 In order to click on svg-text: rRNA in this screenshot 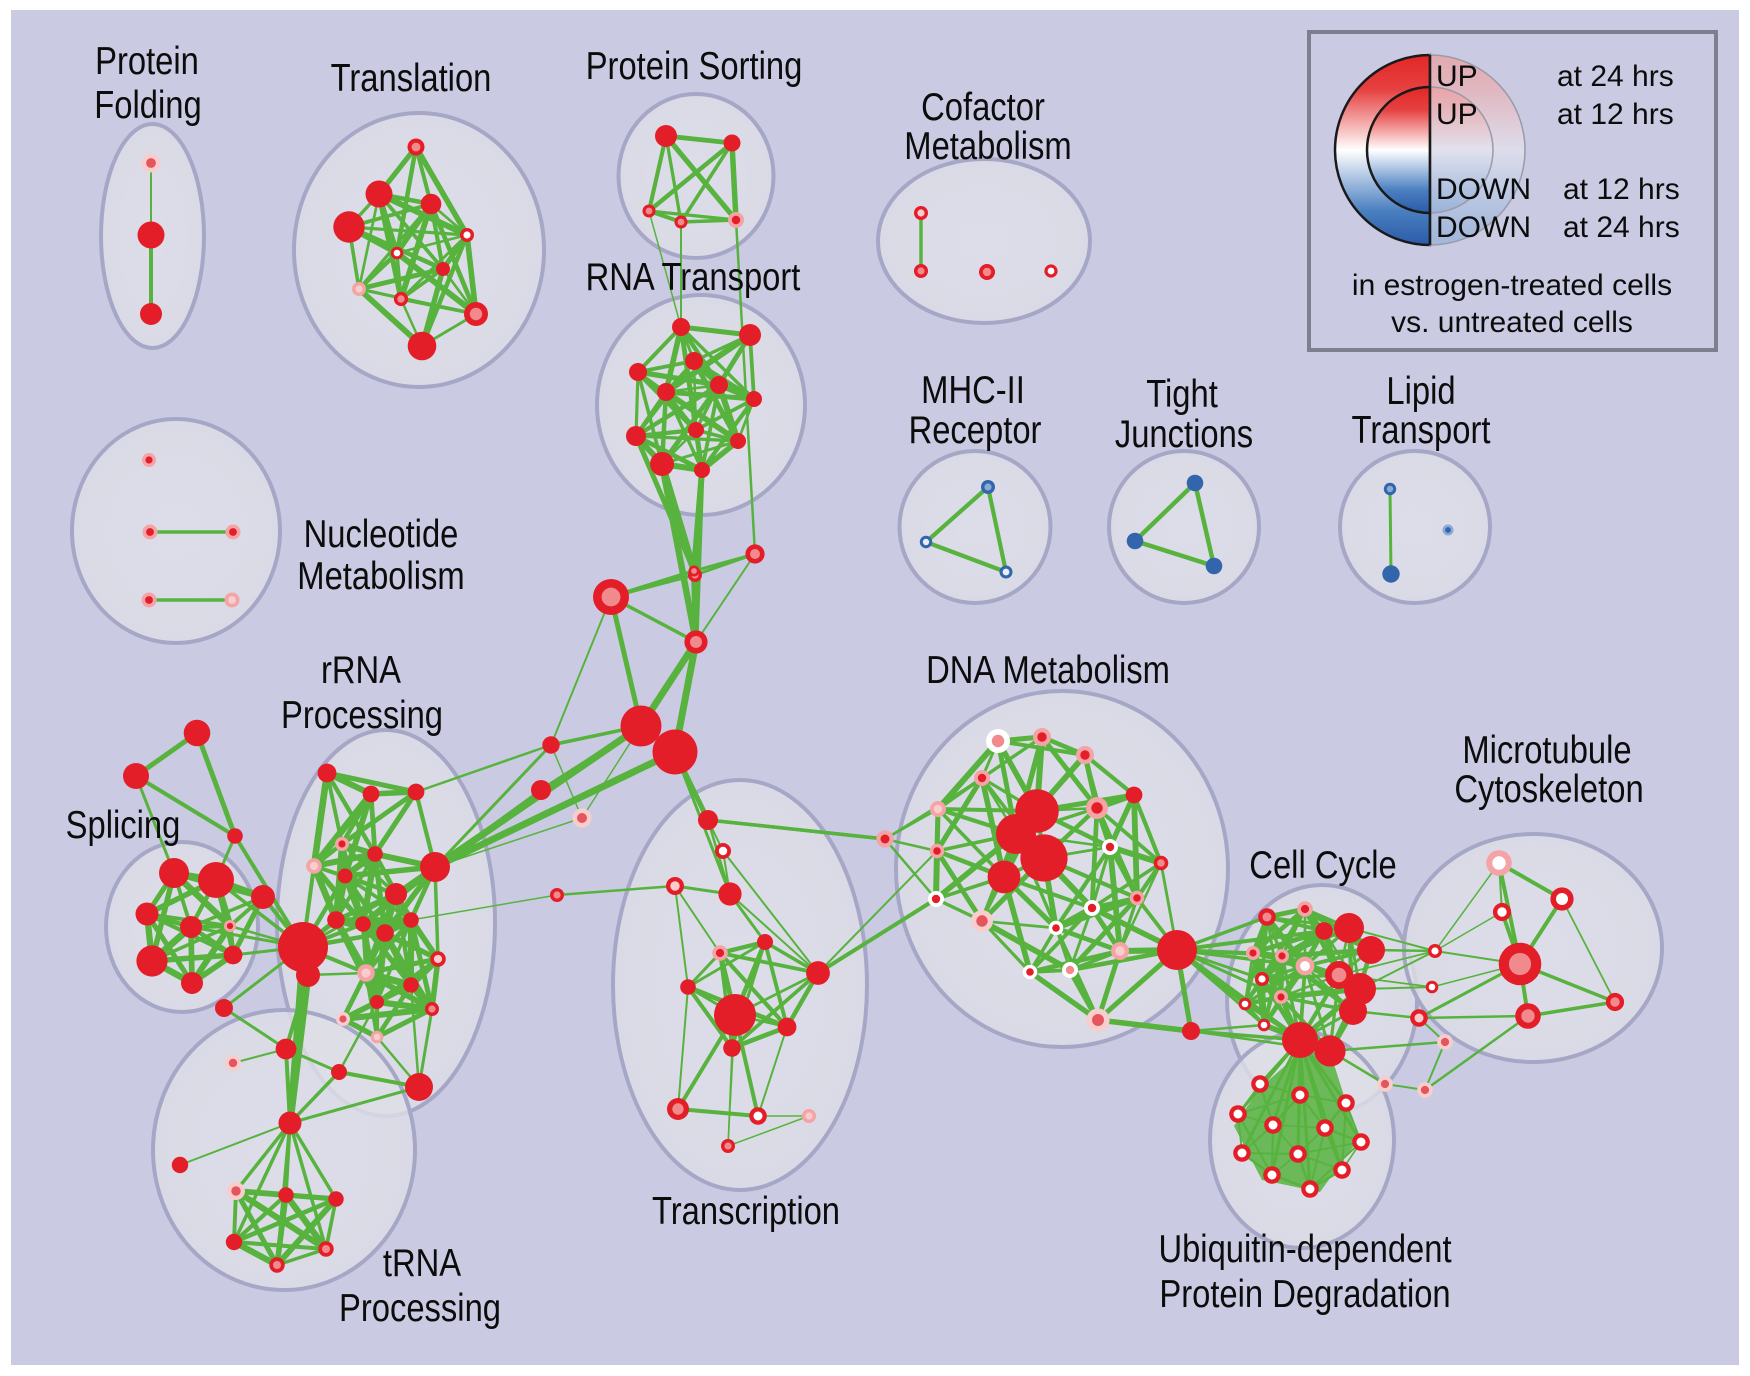, I will do `click(361, 669)`.